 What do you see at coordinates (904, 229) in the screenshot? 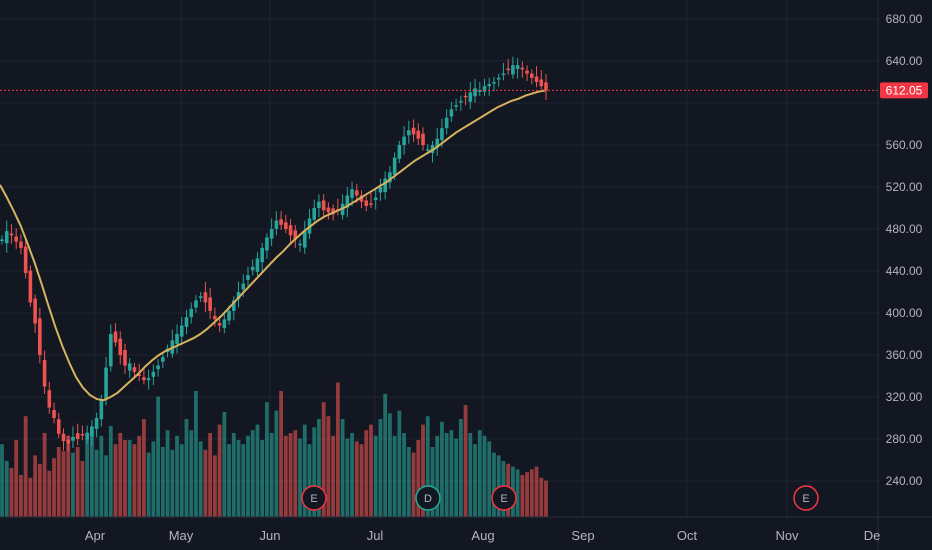
I see `price-tick-label: 480.00` at bounding box center [904, 229].